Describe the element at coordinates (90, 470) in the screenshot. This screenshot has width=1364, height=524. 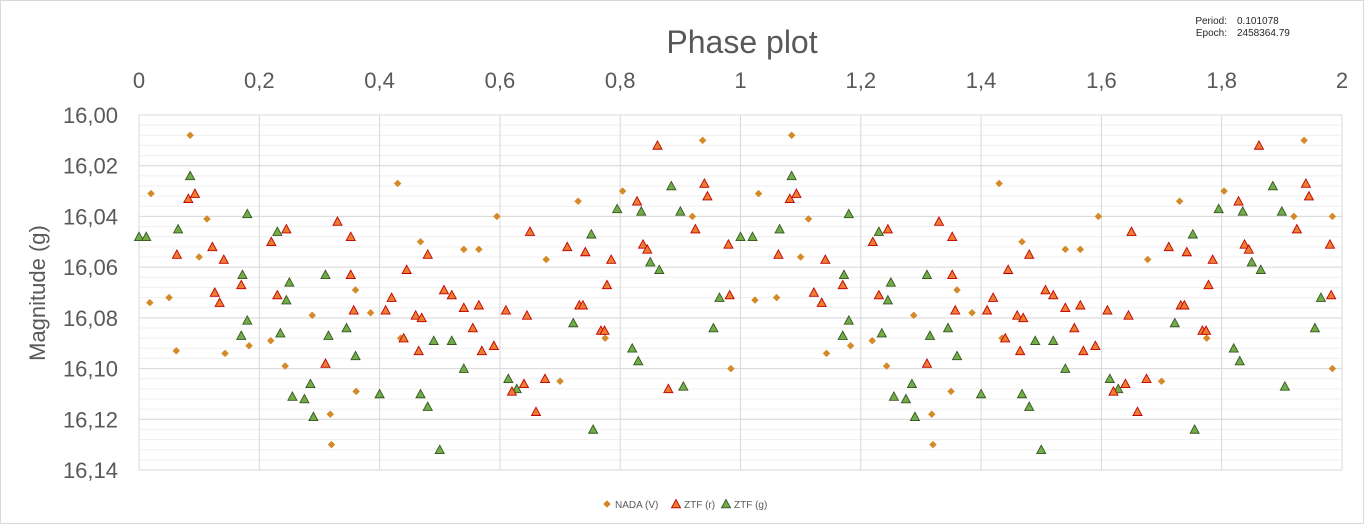
I see `y-tick-label: 16,14` at that location.